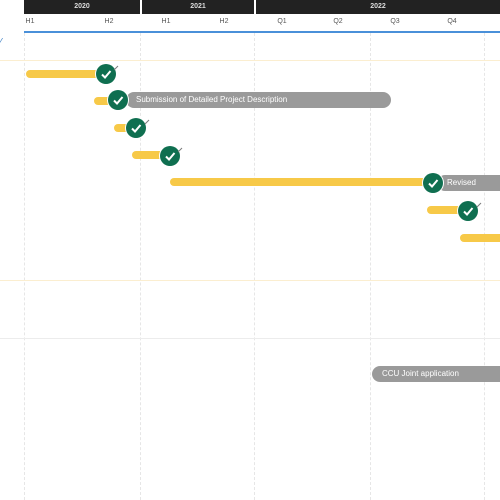  Describe the element at coordinates (262, 32) in the screenshot. I see `header-rule` at that location.